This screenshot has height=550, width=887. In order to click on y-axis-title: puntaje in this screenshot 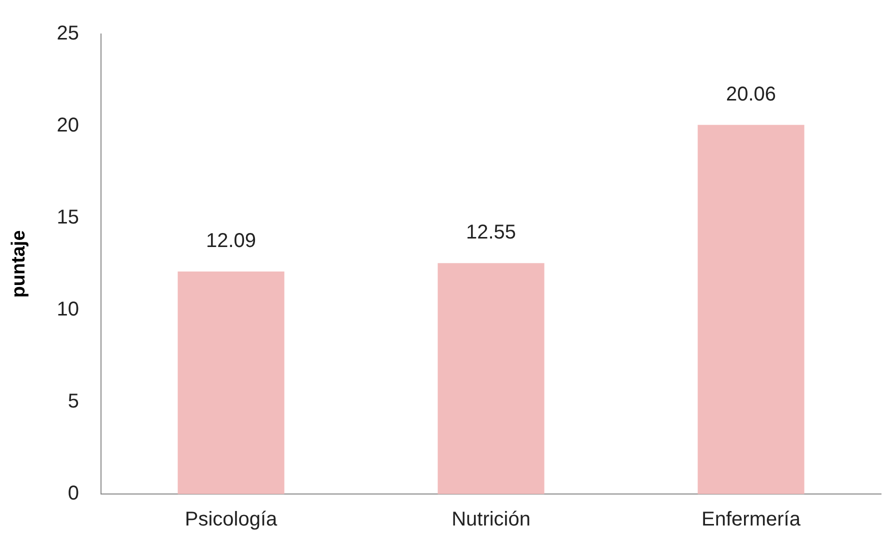, I will do `click(19, 264)`.